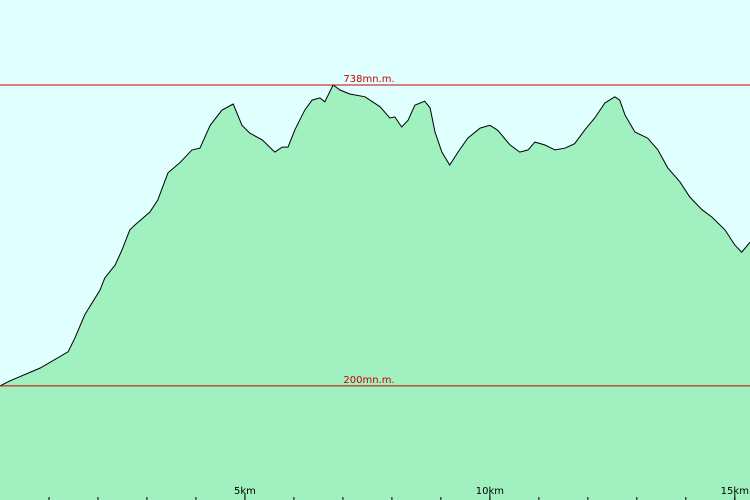 The height and width of the screenshot is (500, 750). Describe the element at coordinates (368, 79) in the screenshot. I see `reference-label: 738mn.m.` at that location.